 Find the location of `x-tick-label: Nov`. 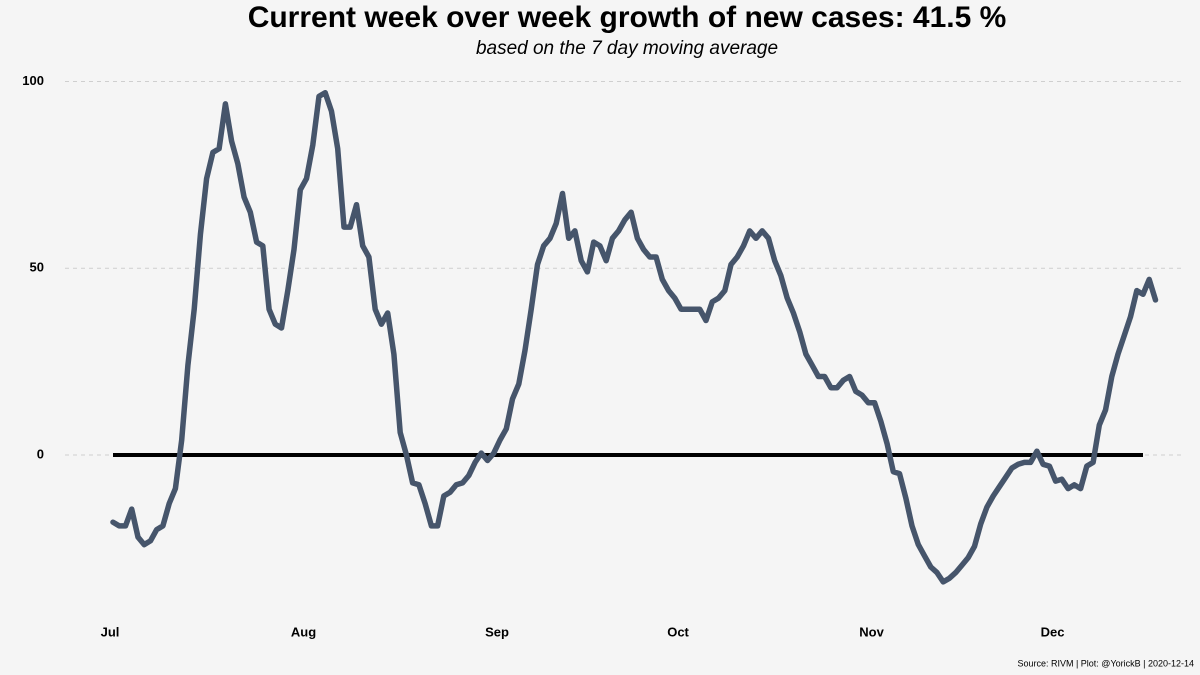

x-tick-label: Nov is located at coordinates (871, 631).